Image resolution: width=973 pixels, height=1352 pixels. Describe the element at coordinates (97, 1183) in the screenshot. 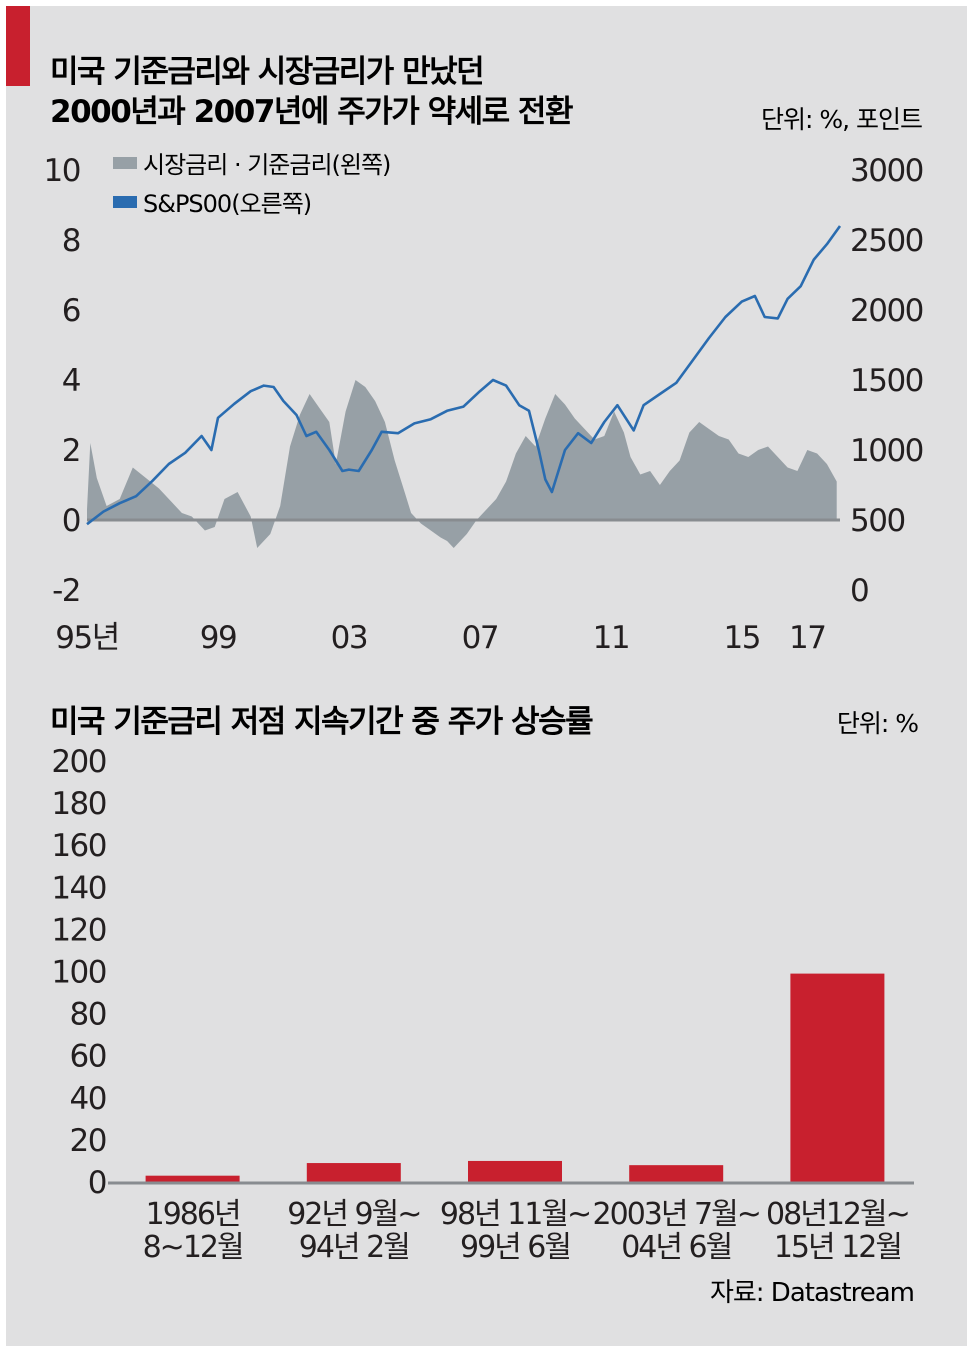

I see `bar-y-tick-label: 0` at that location.